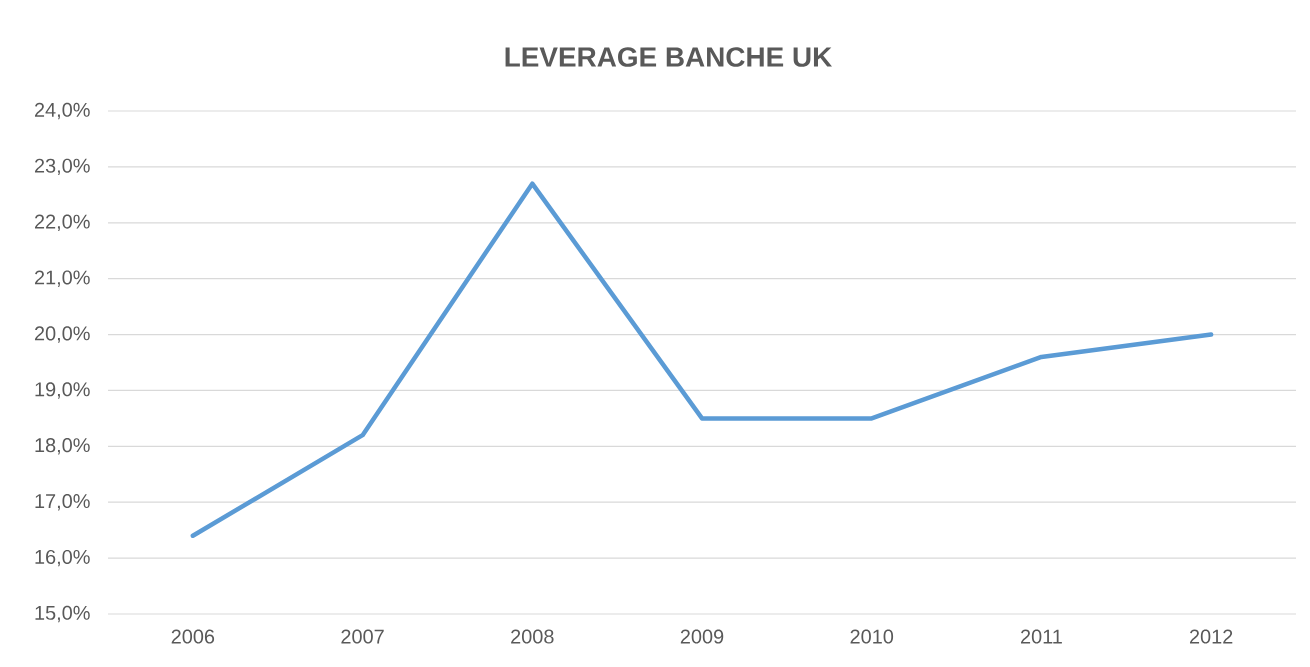  What do you see at coordinates (62, 278) in the screenshot?
I see `y-tick-label: 21,0%` at bounding box center [62, 278].